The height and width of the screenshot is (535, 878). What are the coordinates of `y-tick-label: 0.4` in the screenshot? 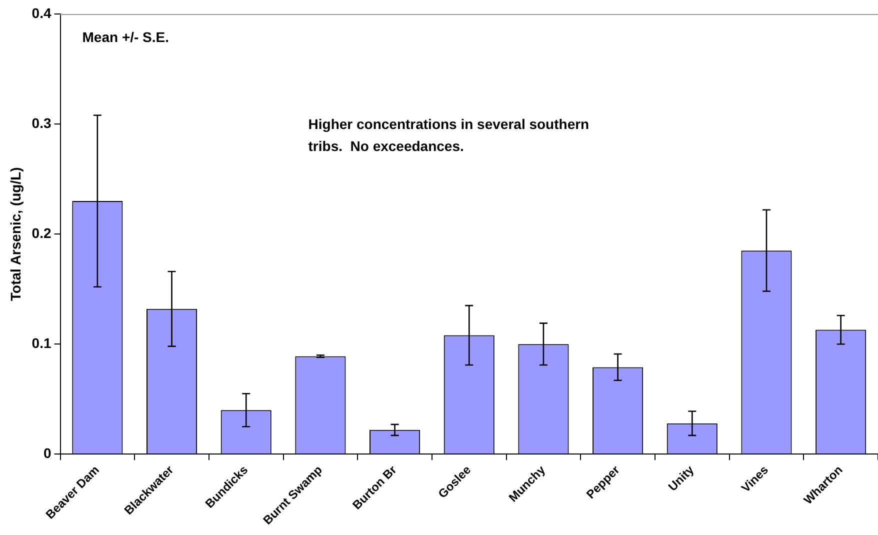 It's located at (42, 12).